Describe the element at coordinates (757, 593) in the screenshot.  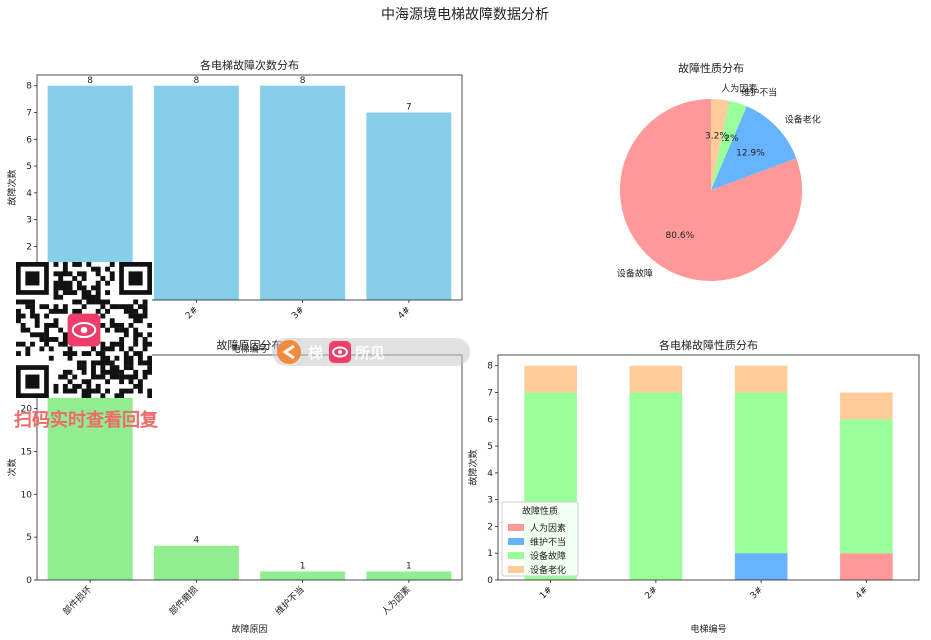
I see `x-tick-label: 3#` at that location.